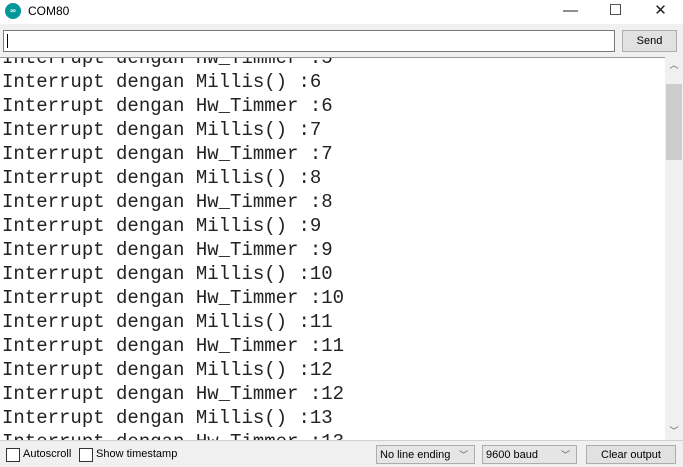 The width and height of the screenshot is (683, 467). I want to click on output-line: Interrupt dengan Hw_Timmer :9, so click(167, 250).